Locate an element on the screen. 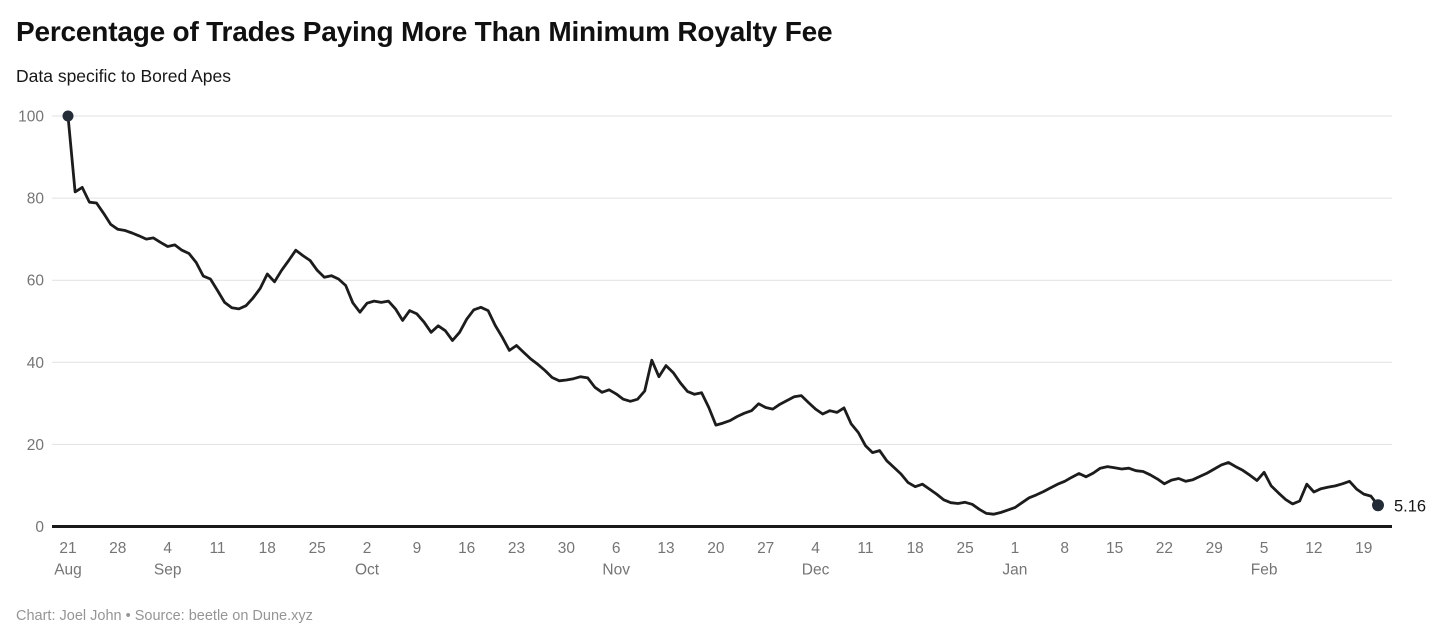 This screenshot has width=1456, height=642. x-tick-label: 6 is located at coordinates (616, 548).